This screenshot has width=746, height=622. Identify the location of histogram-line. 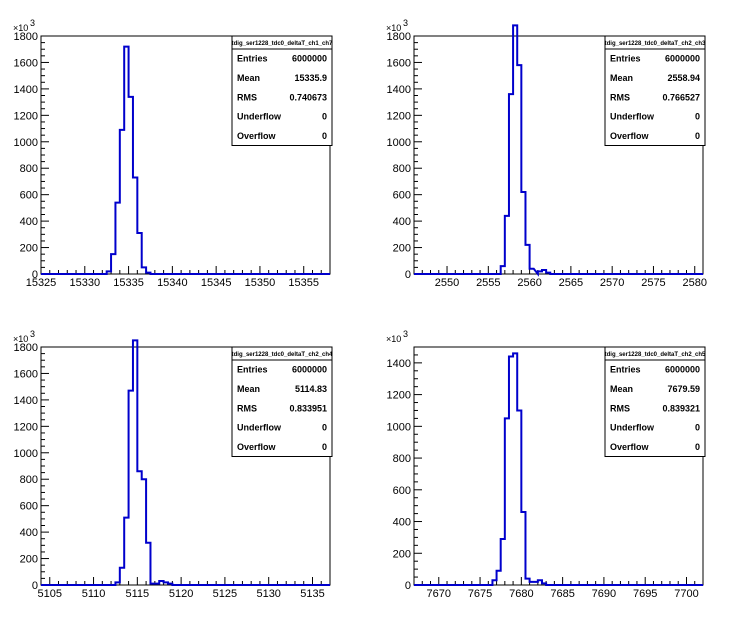
(558, 469).